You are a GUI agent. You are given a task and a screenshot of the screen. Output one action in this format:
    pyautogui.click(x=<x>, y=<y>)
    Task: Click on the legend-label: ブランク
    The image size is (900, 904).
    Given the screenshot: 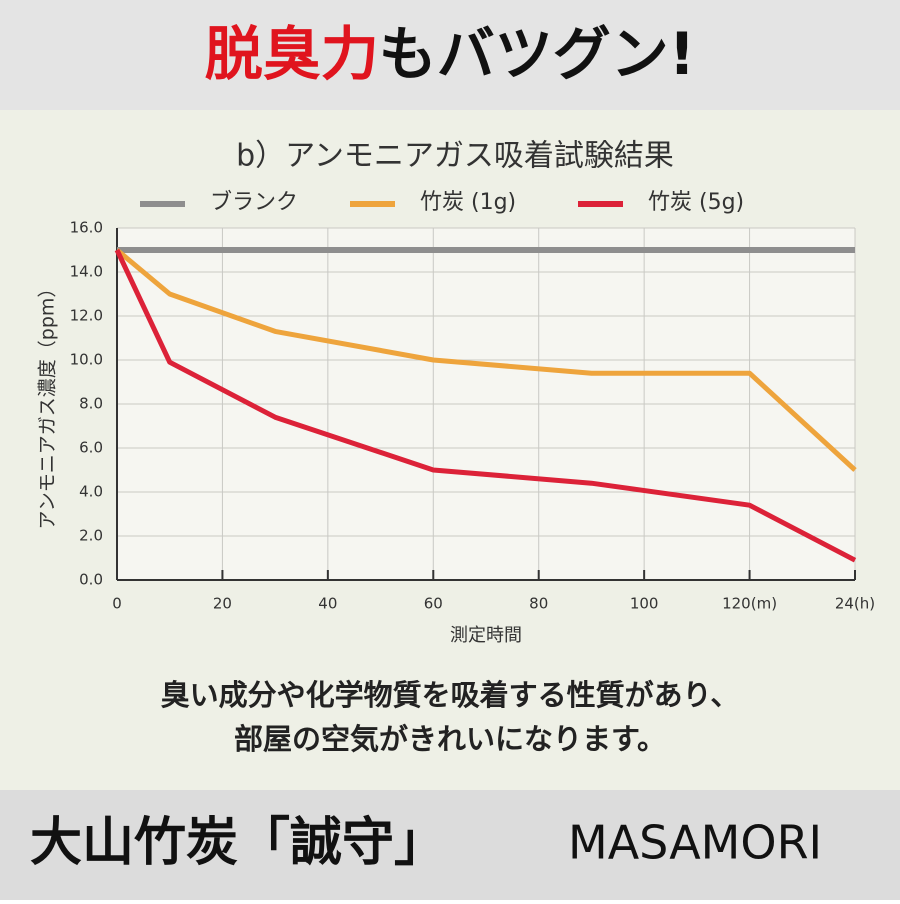 What is the action you would take?
    pyautogui.click(x=254, y=202)
    